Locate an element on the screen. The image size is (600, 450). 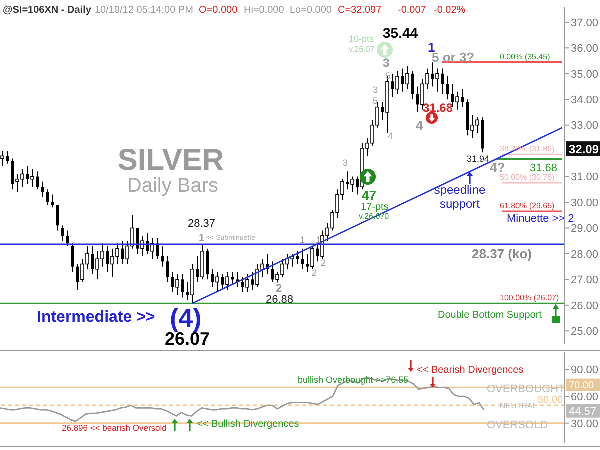
annotation: O=0.000 is located at coordinates (218, 10).